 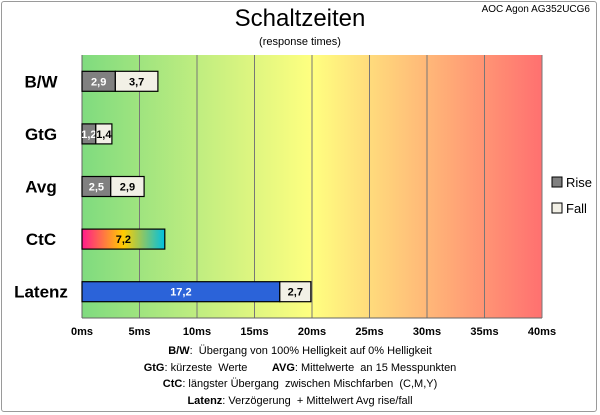 What do you see at coordinates (197, 332) in the screenshot?
I see `x-tick-label: 10ms` at bounding box center [197, 332].